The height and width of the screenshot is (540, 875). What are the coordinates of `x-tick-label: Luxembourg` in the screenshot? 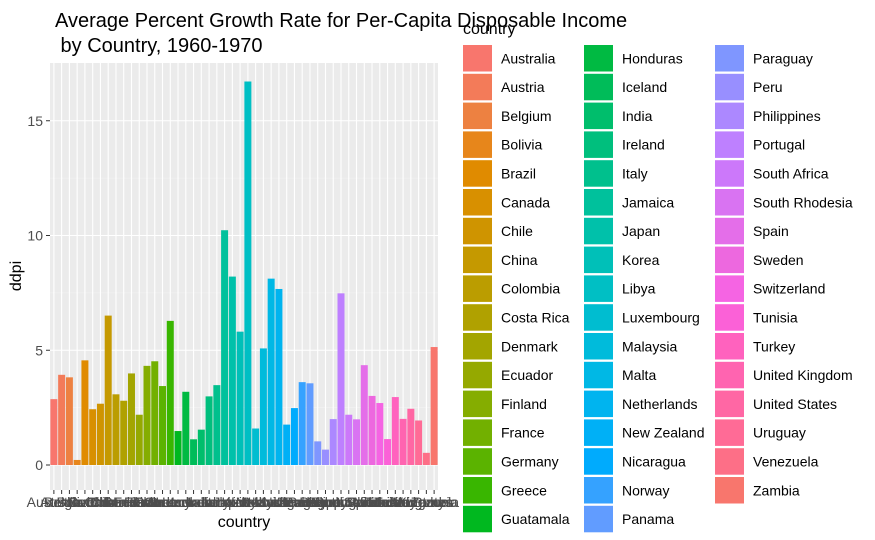 It's located at (256, 502).